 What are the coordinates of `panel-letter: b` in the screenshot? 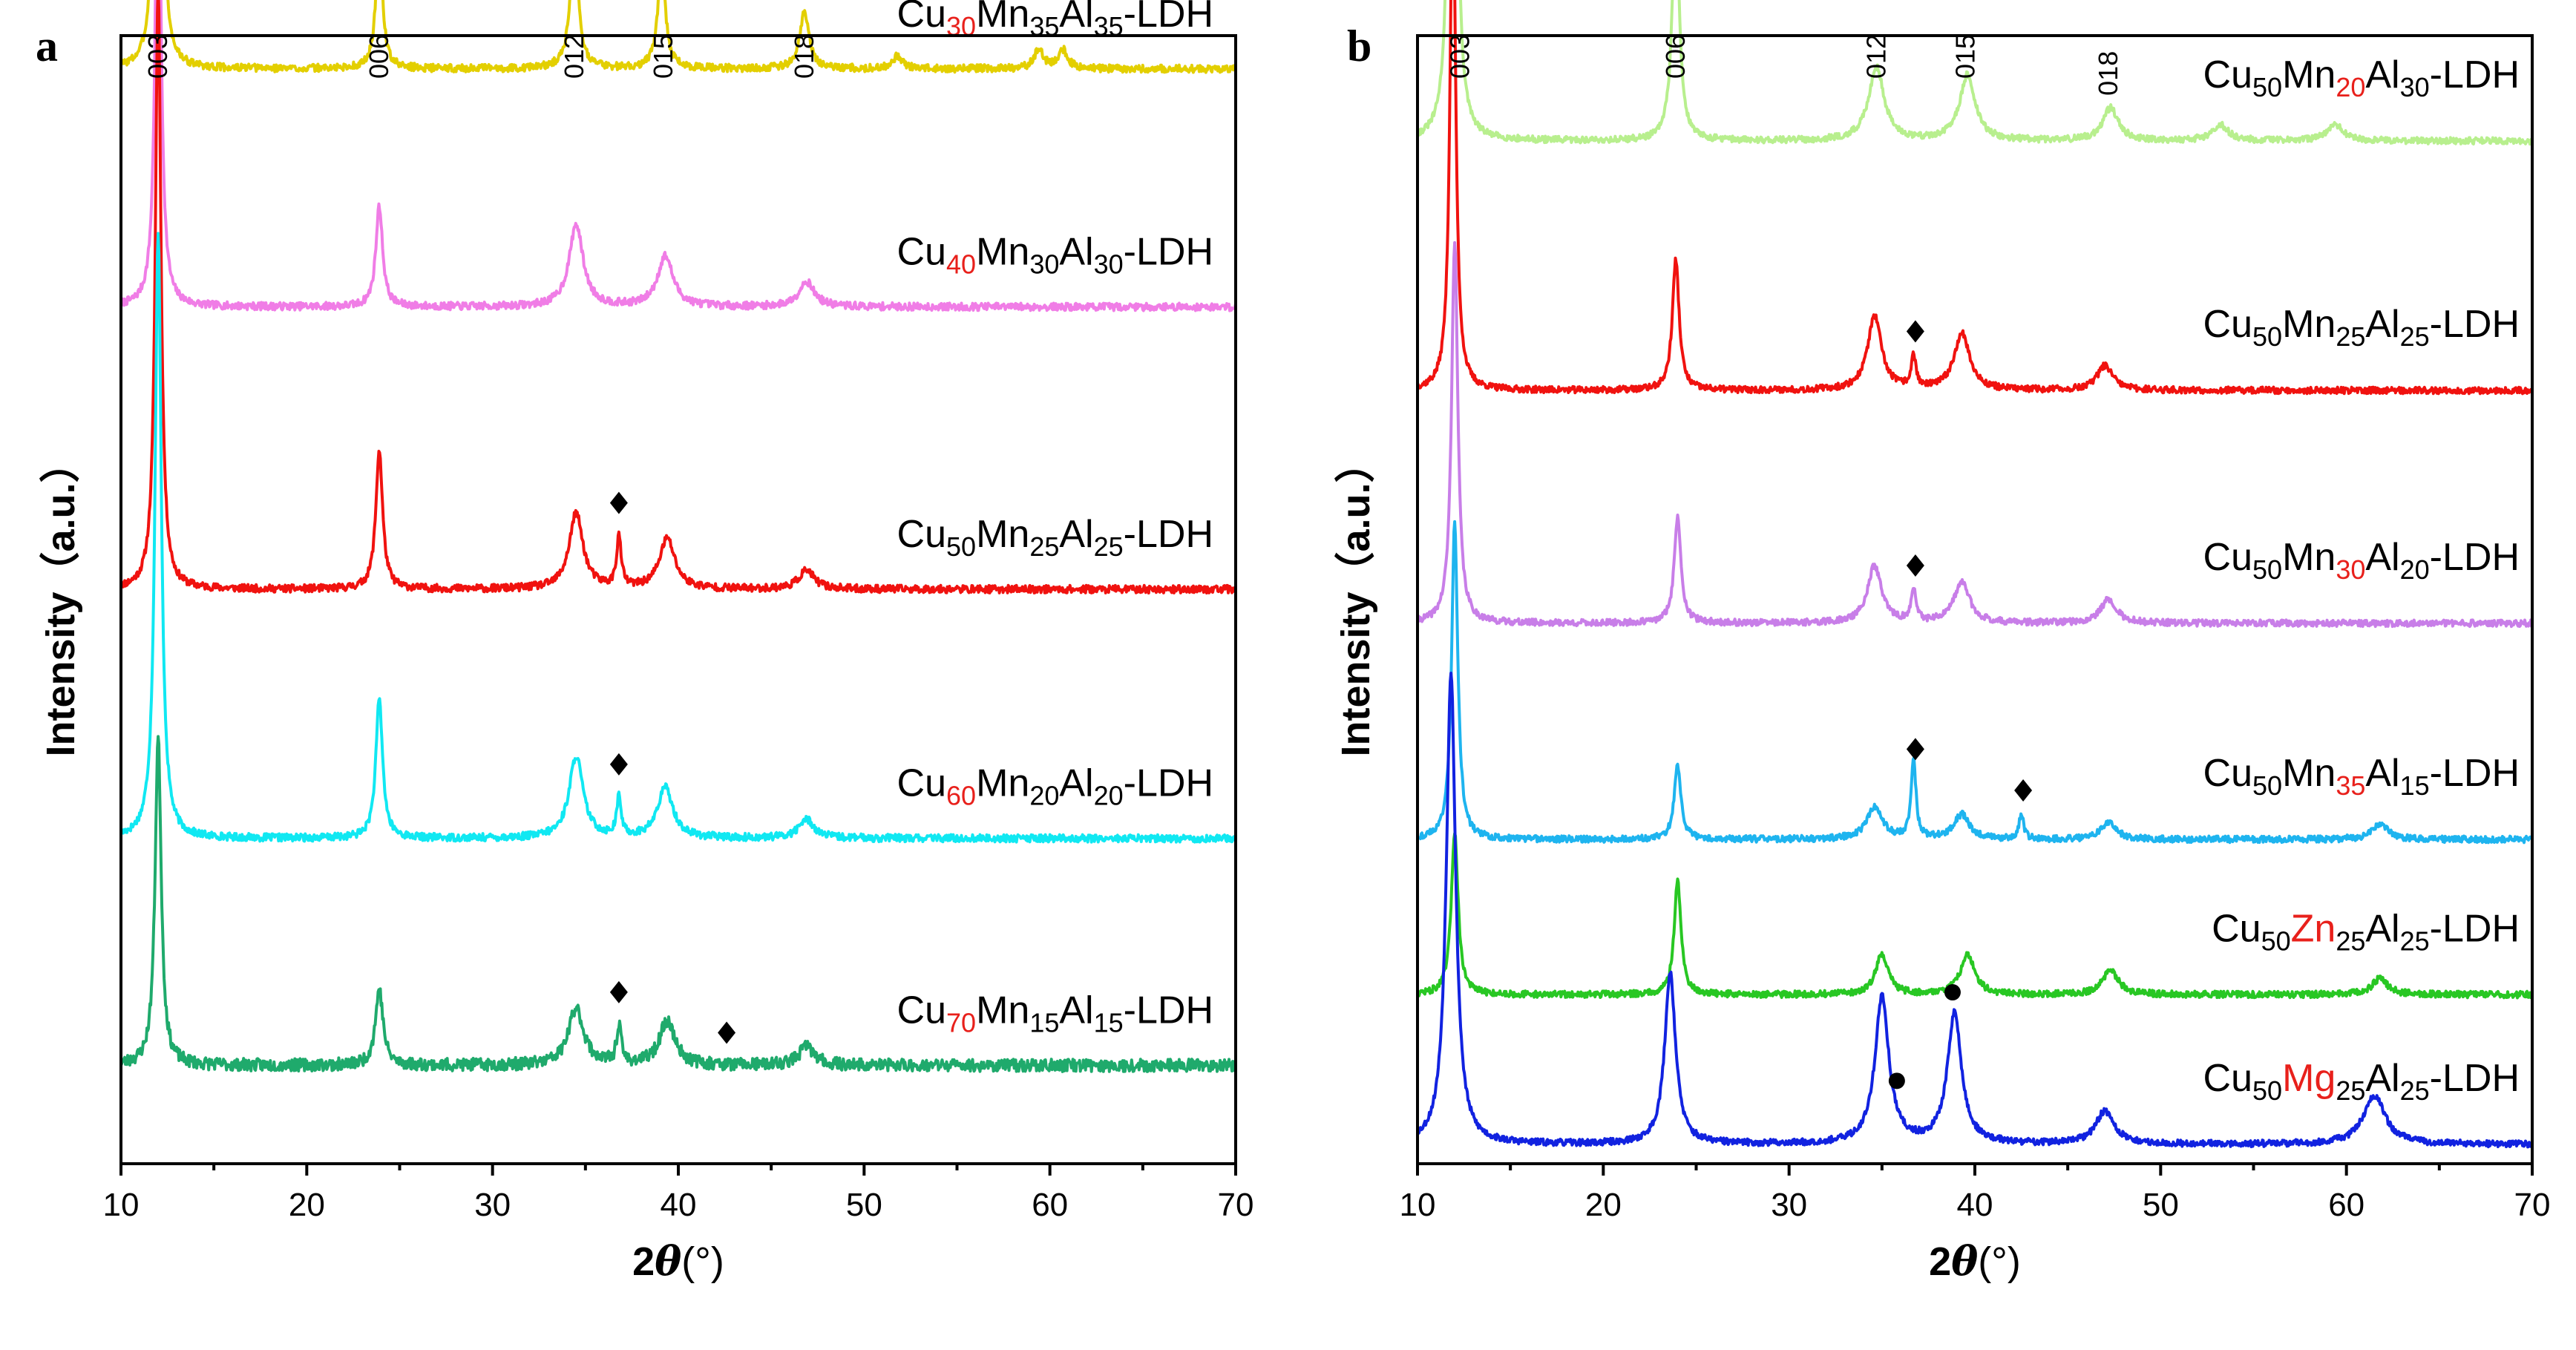 It's located at (1359, 46).